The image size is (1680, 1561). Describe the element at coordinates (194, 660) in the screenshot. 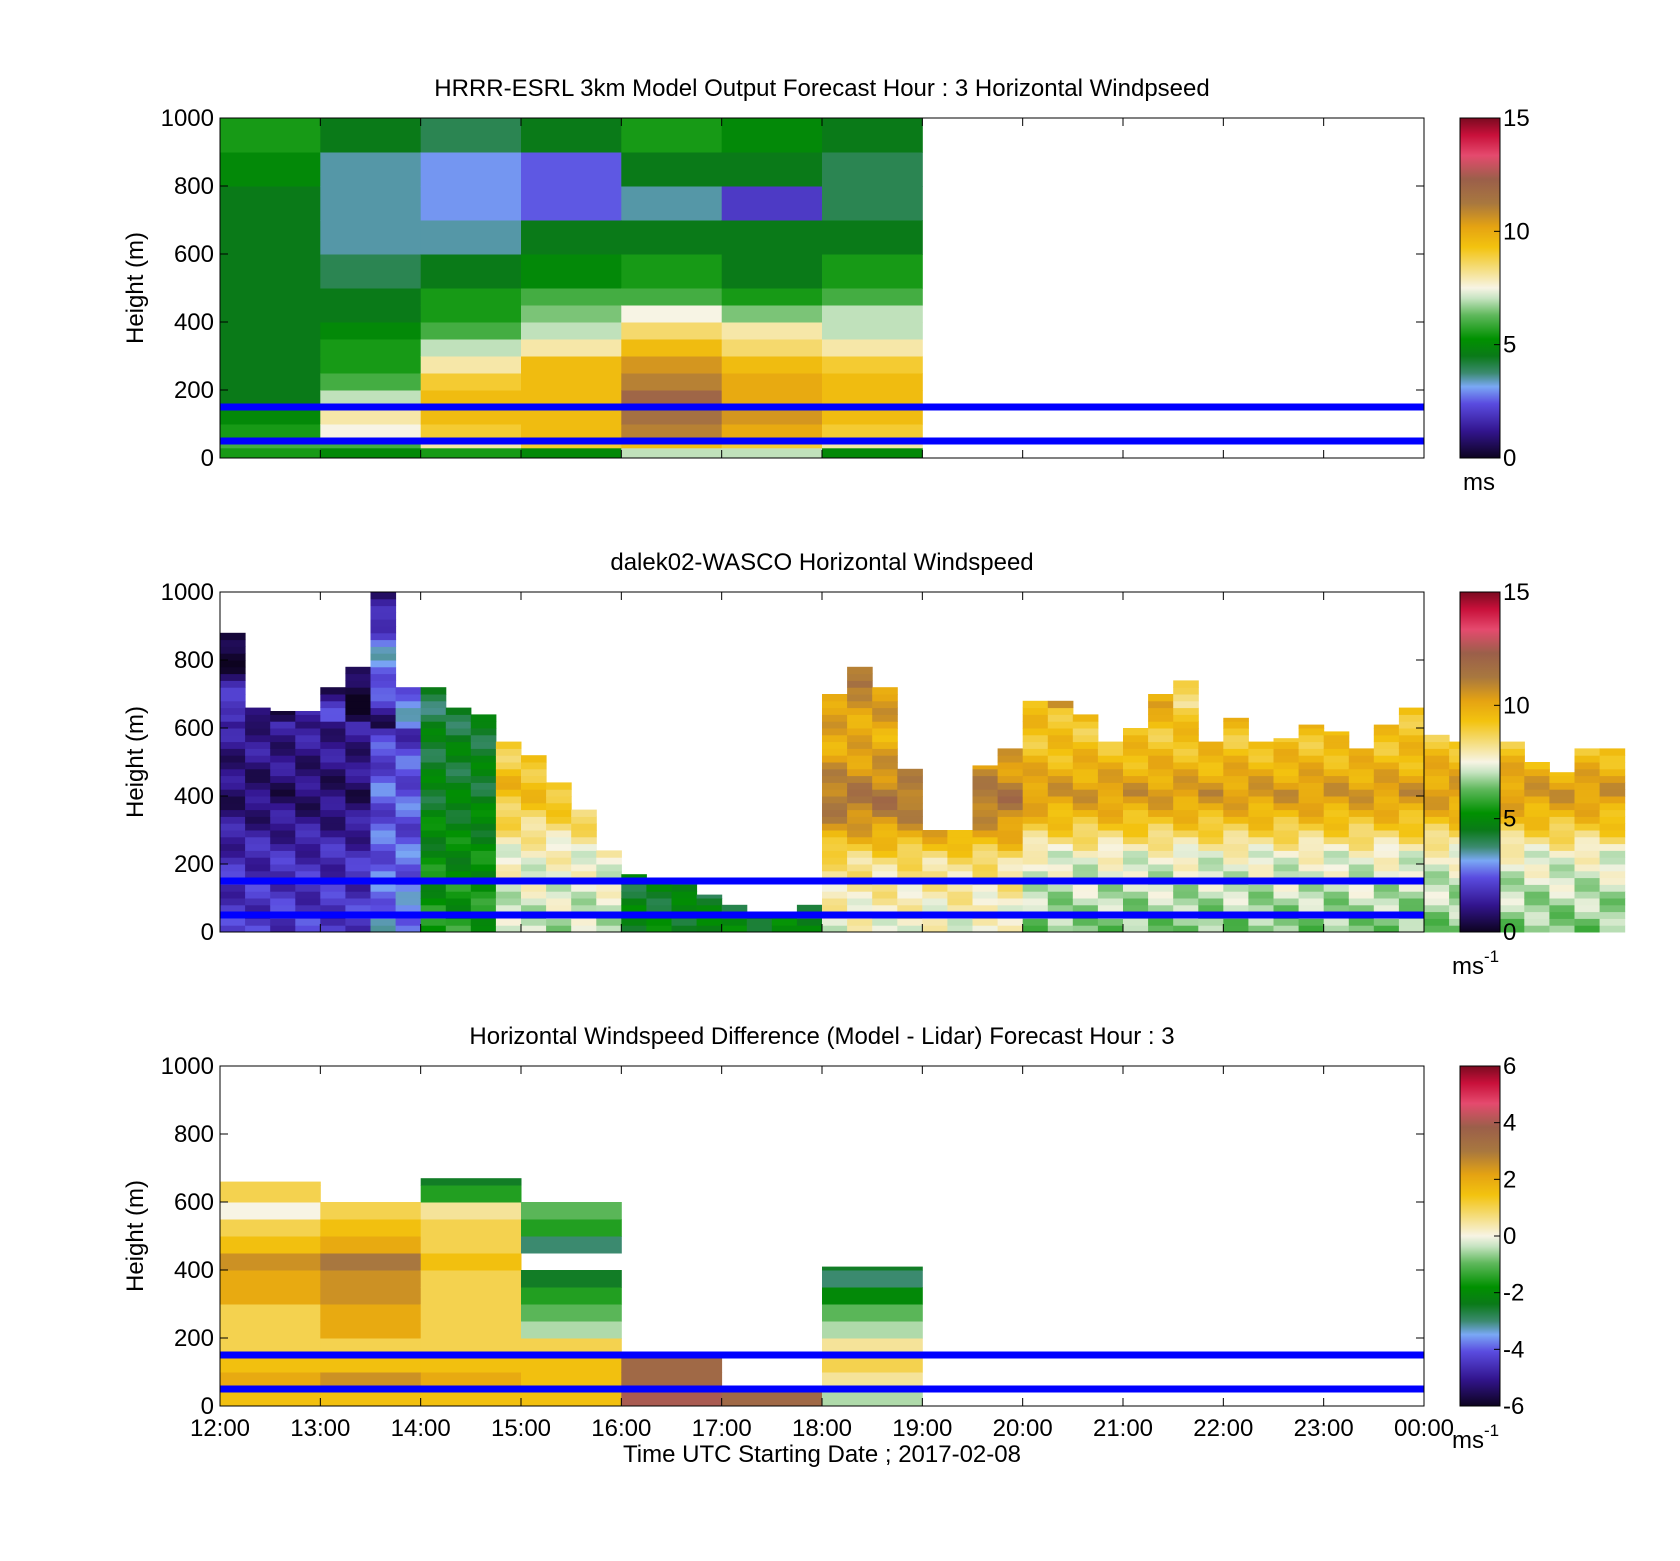

I see `y-tick-label: 800` at that location.